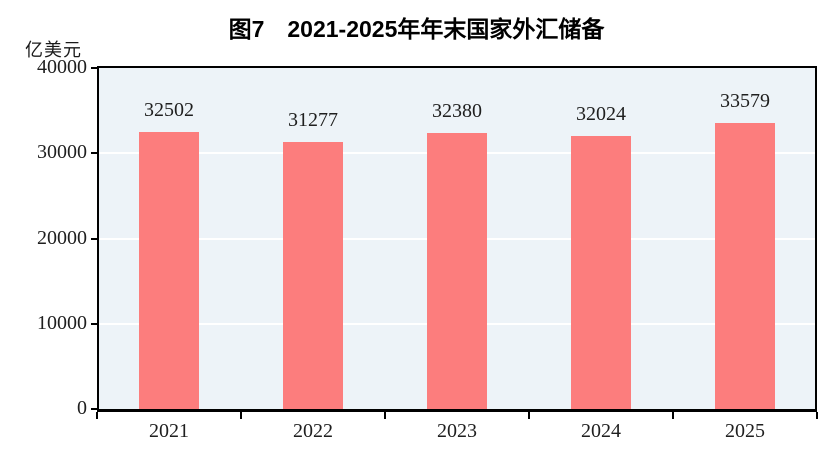 The height and width of the screenshot is (457, 833). I want to click on y-axis-tick-label: 20000, so click(62, 238).